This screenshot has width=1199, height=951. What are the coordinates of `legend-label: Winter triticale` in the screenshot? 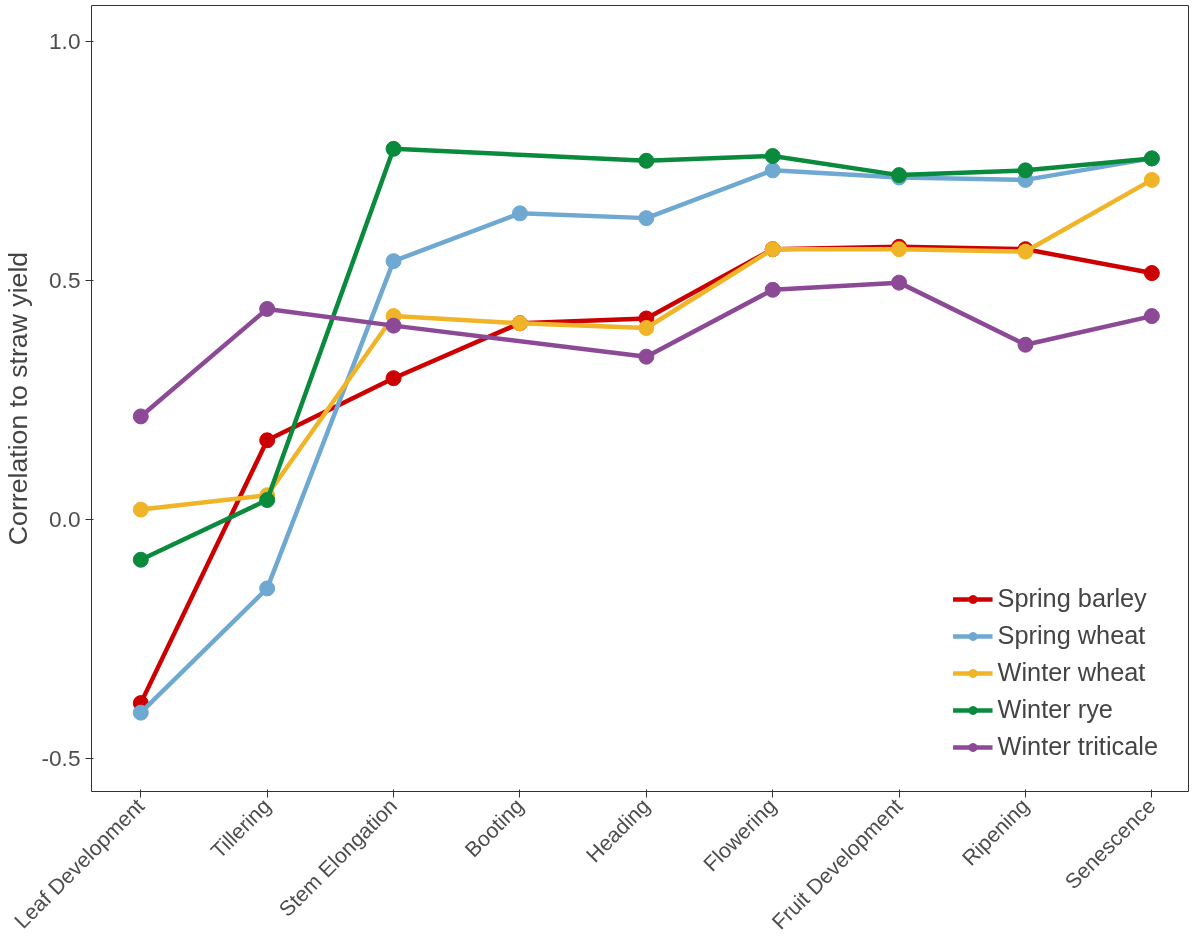 It's located at (1077, 746).